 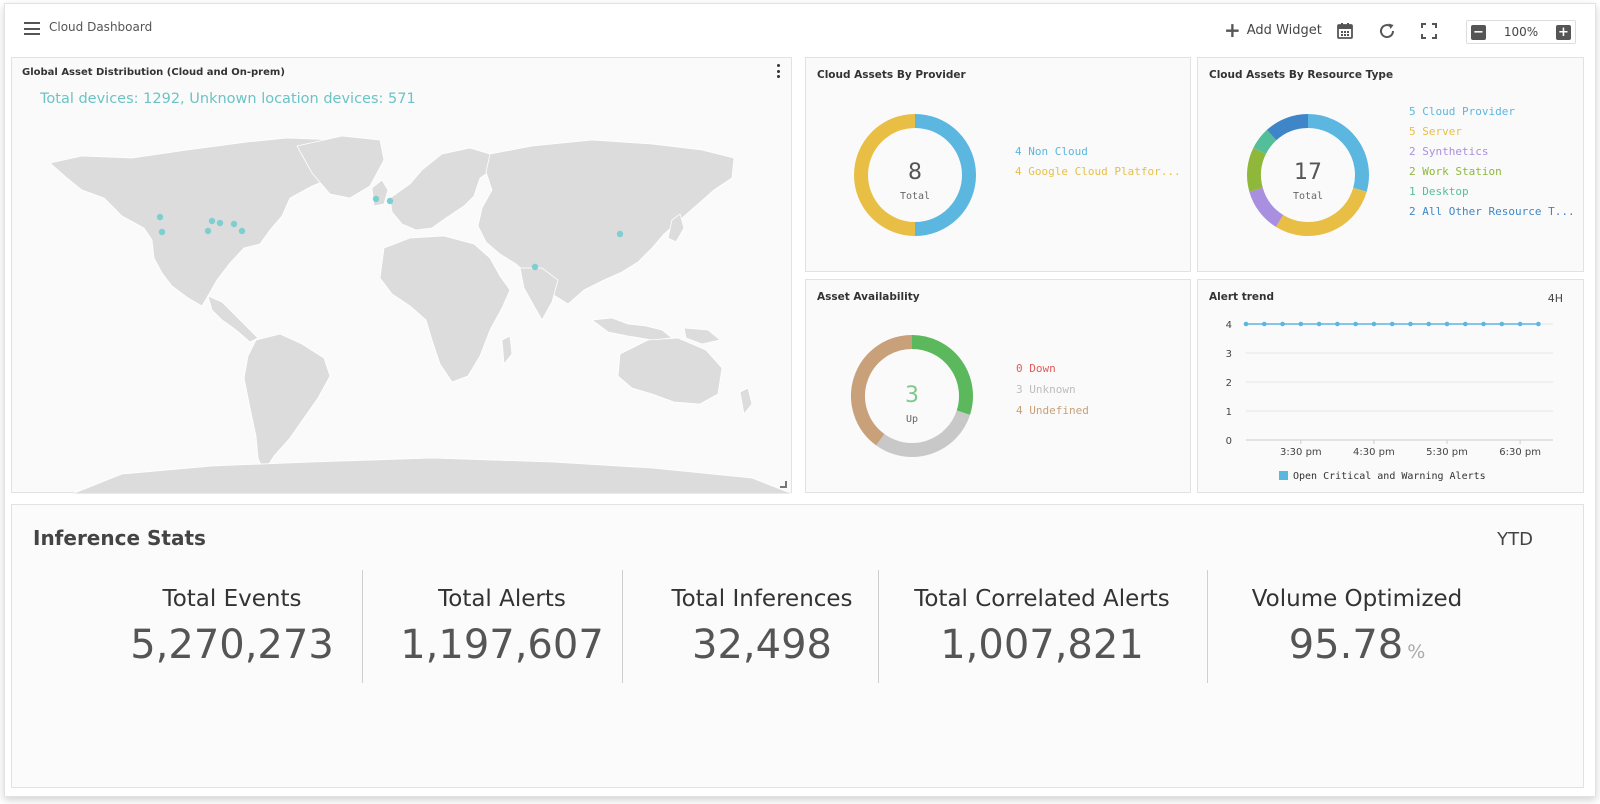 I want to click on provider-widget-title: Cloud Assets By Provider, so click(x=891, y=75).